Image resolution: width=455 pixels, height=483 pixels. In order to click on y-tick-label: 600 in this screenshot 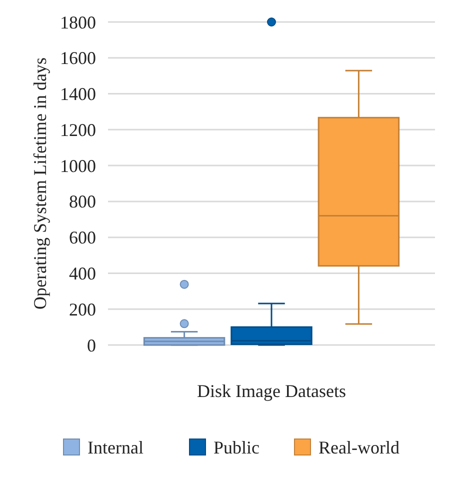, I will do `click(82, 238)`.